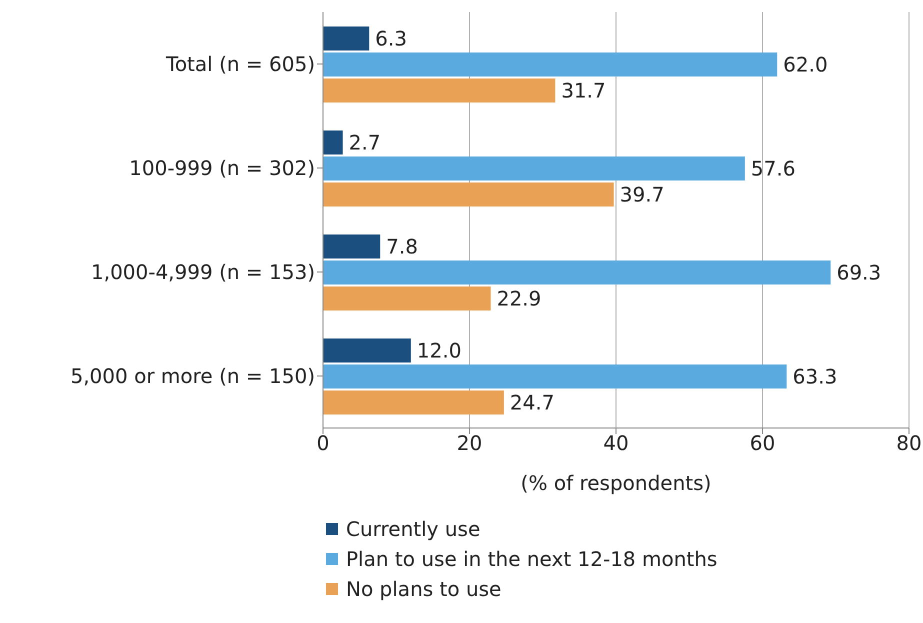  Describe the element at coordinates (469, 443) in the screenshot. I see `x-tick-label: 20` at that location.